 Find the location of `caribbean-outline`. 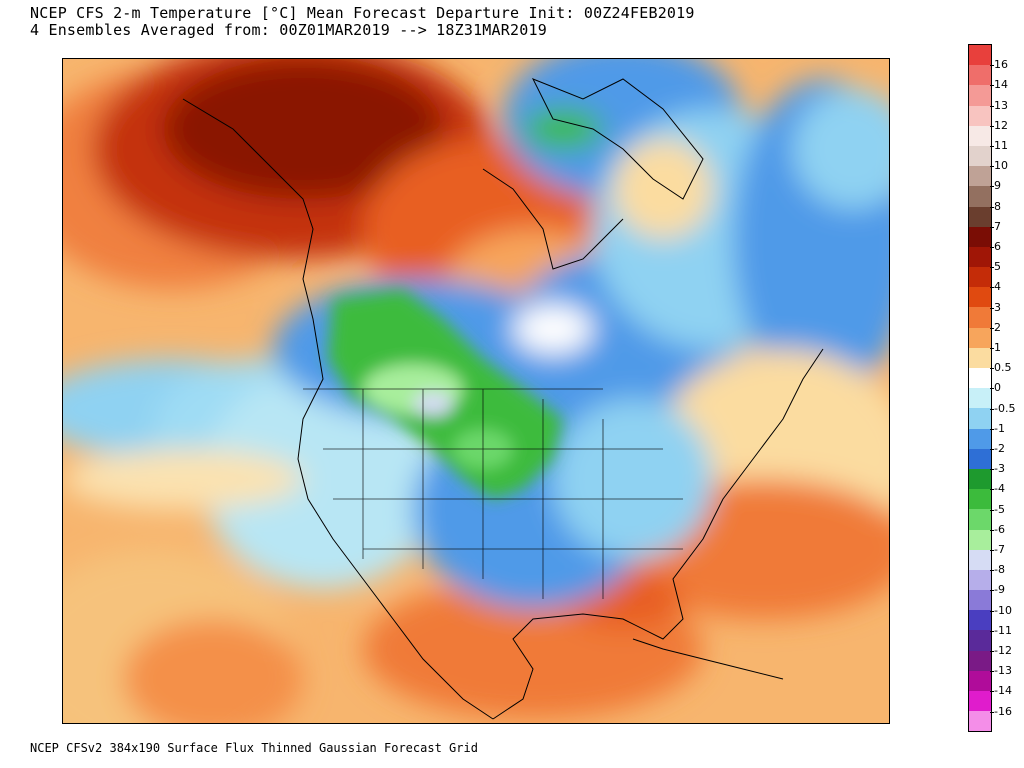

caribbean-outline is located at coordinates (708, 659).